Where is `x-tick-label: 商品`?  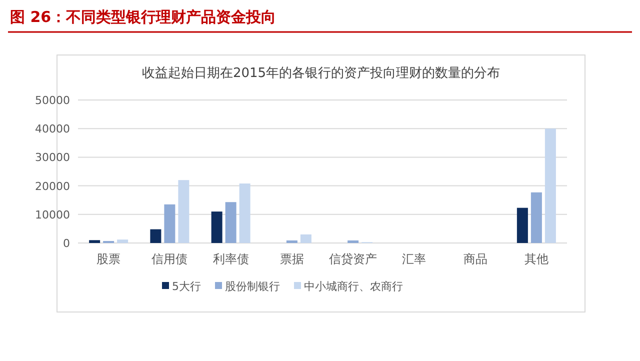
x-tick-label: 商品 is located at coordinates (475, 259).